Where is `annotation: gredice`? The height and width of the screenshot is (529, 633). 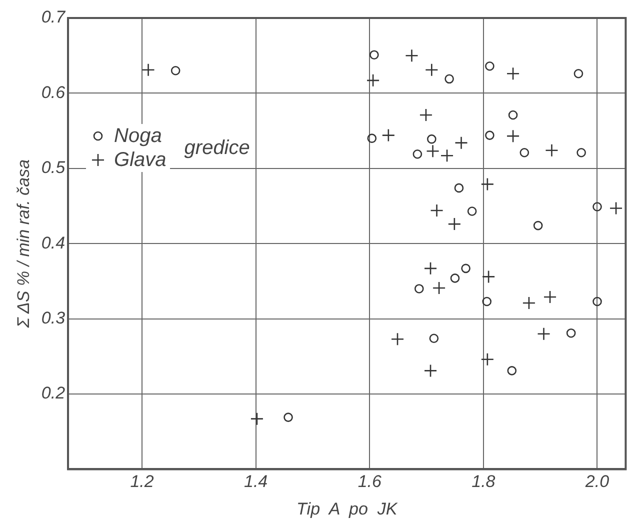
annotation: gredice is located at coordinates (217, 148).